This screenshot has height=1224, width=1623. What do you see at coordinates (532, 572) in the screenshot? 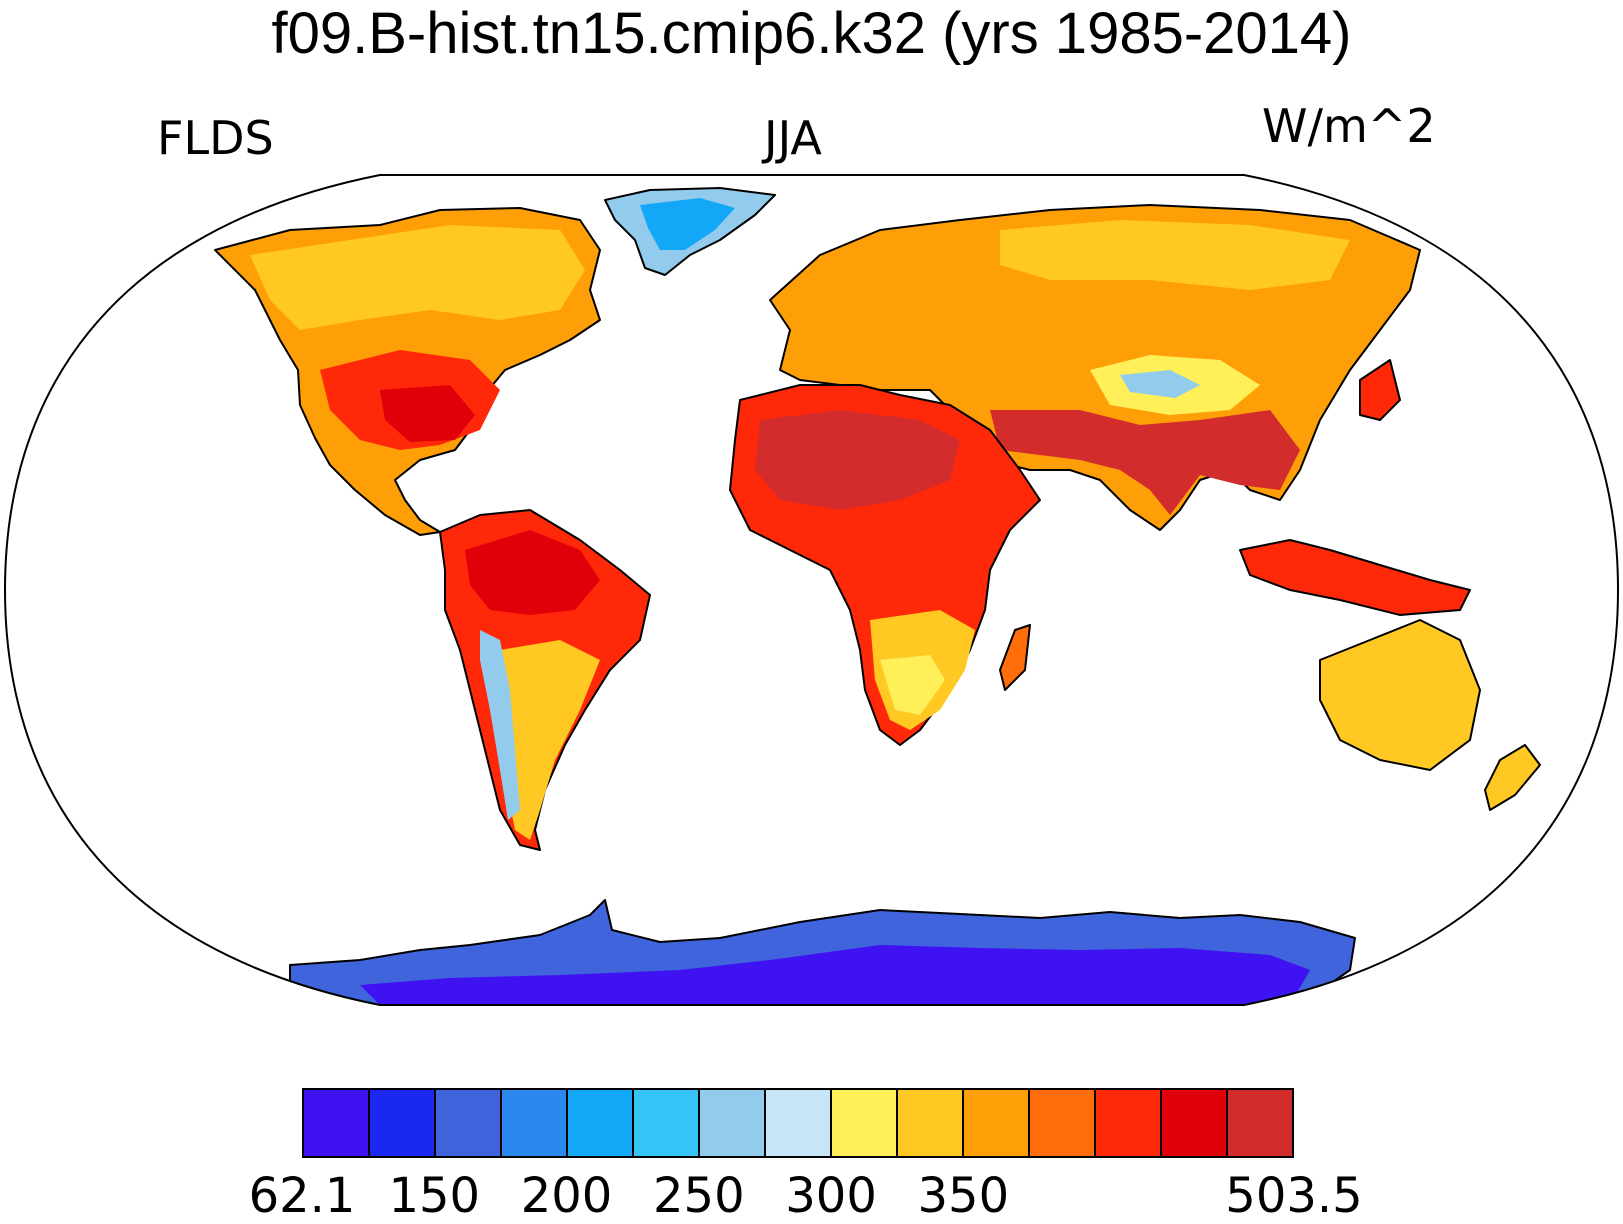
I see `amazon-interior` at bounding box center [532, 572].